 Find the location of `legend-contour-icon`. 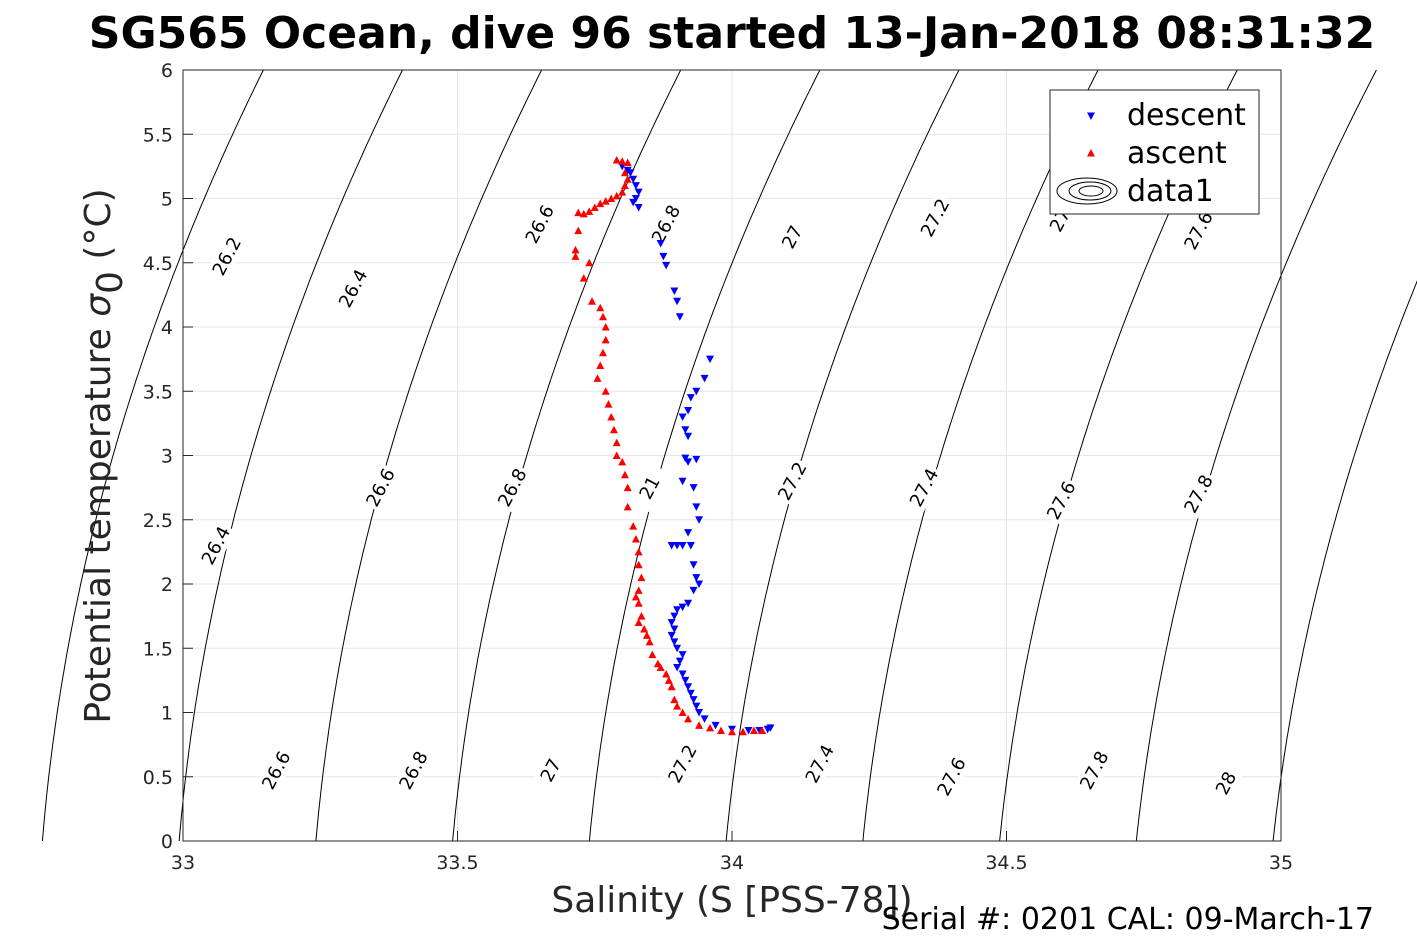

legend-contour-icon is located at coordinates (1087, 191).